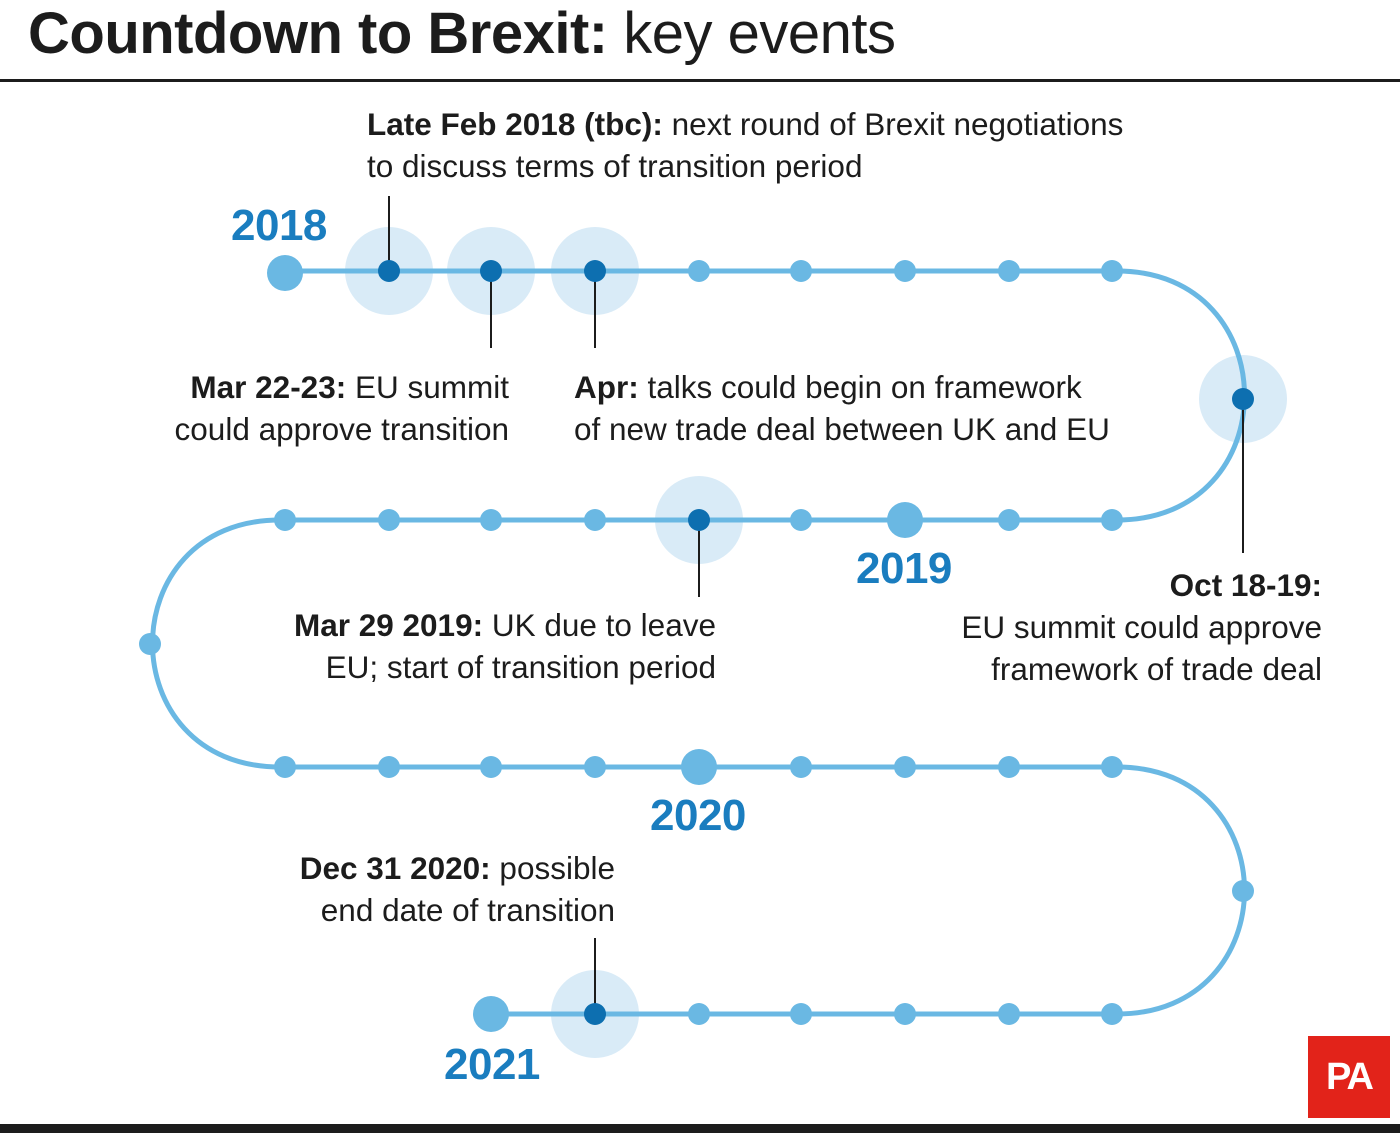 This screenshot has width=1400, height=1133. I want to click on event-text: UK due to leave, so click(603, 625).